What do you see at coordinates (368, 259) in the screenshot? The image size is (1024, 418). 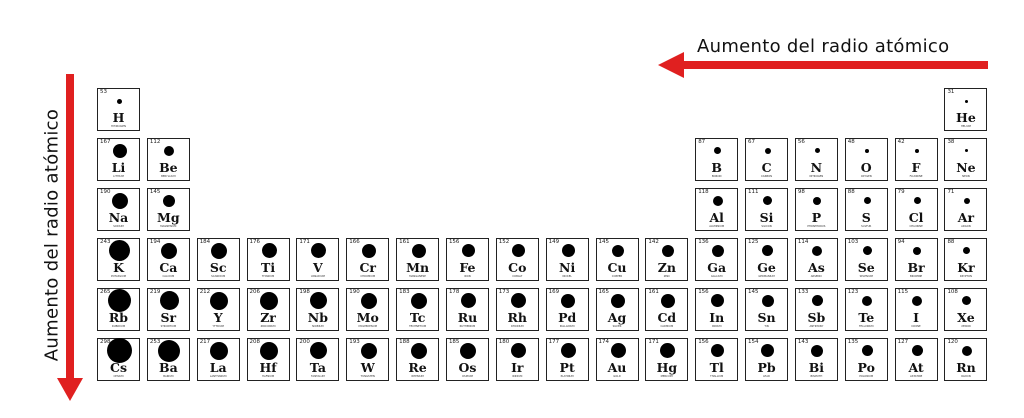 I see `element-cell-cr: 166 Cr Chromium` at bounding box center [368, 259].